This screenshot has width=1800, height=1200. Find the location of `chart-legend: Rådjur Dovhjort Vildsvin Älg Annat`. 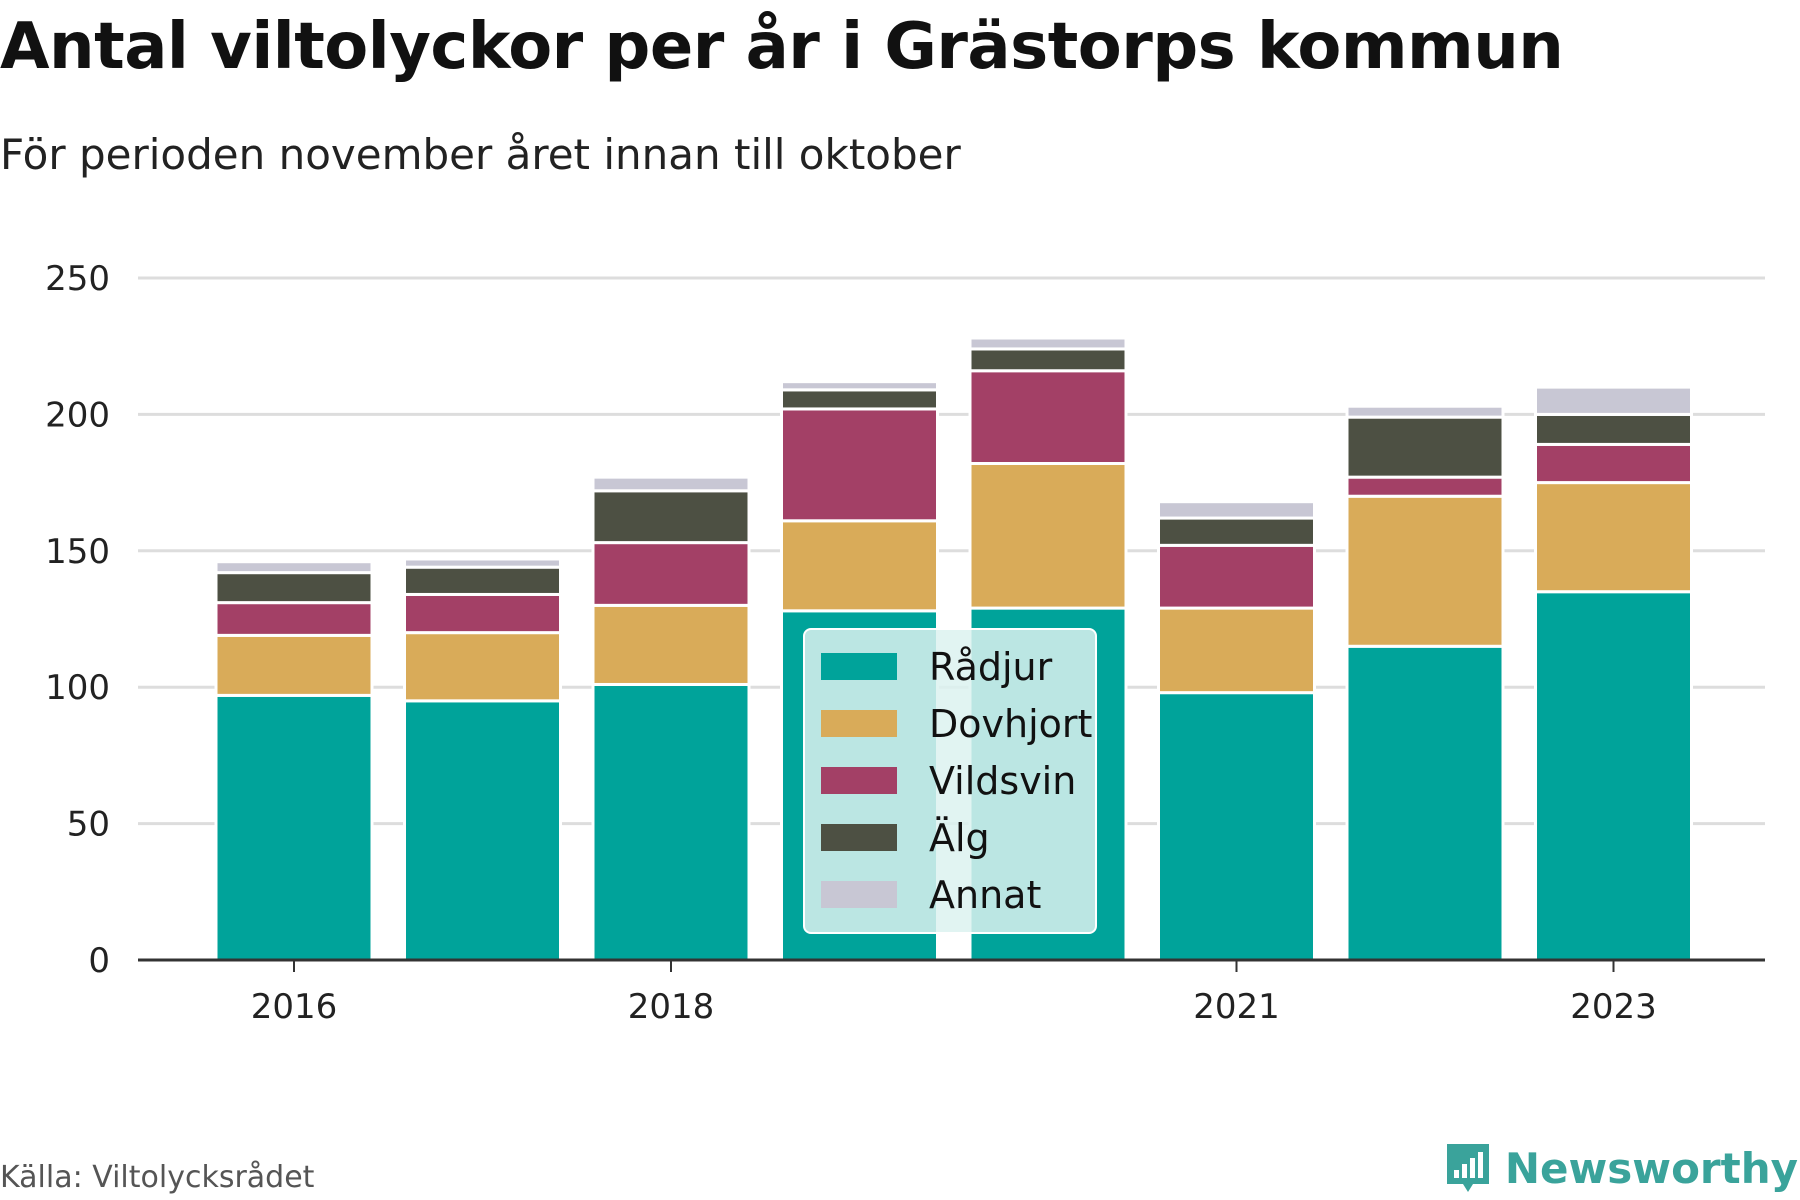

chart-legend: Rådjur Dovhjort Vildsvin Älg Annat is located at coordinates (950, 781).